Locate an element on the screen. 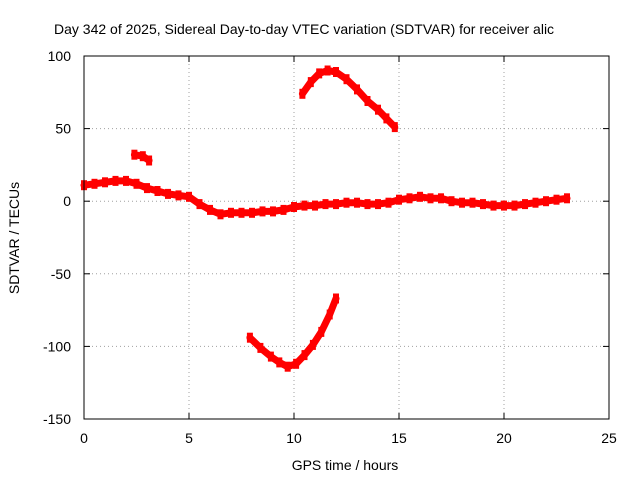  y-tick-label: -150 is located at coordinates (57, 419).